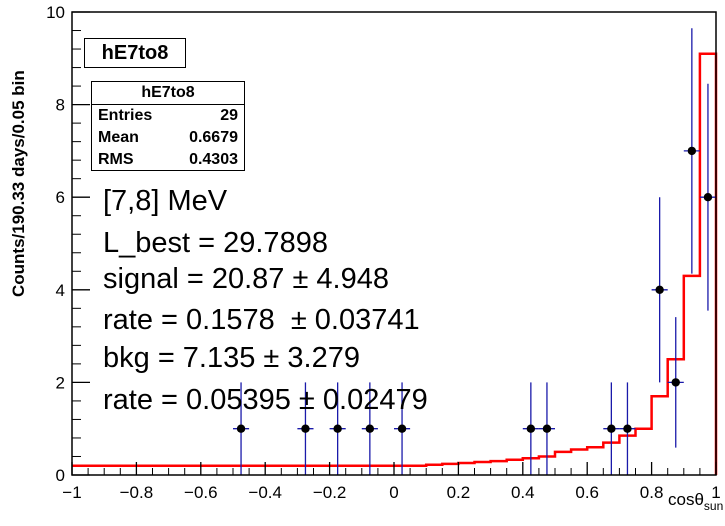 This screenshot has height=526, width=725. I want to click on stats-label: Entries, so click(125, 115).